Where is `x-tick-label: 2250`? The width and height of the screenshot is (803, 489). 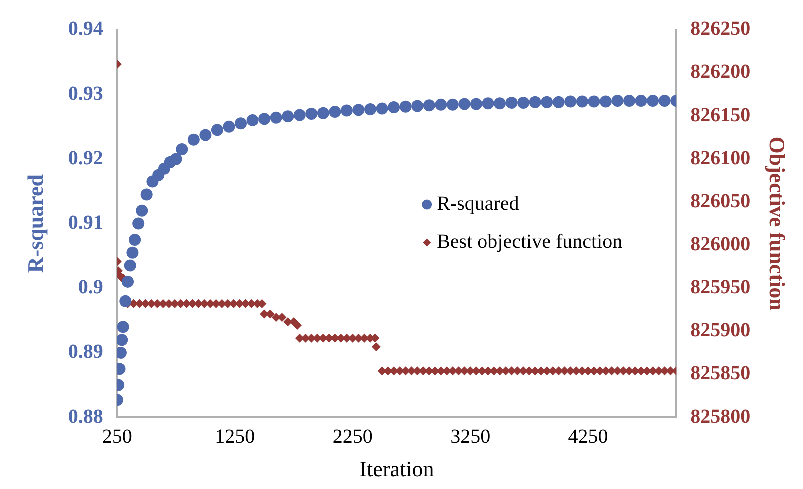
x-tick-label: 2250 is located at coordinates (352, 437).